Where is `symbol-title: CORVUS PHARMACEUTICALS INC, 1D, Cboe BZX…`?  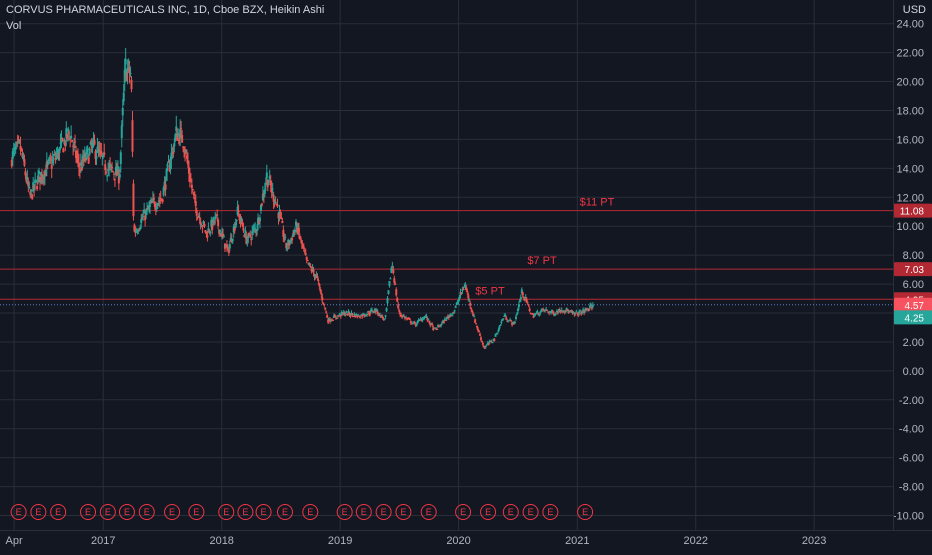 symbol-title: CORVUS PHARMACEUTICALS INC, 1D, Cboe BZX… is located at coordinates (165, 10).